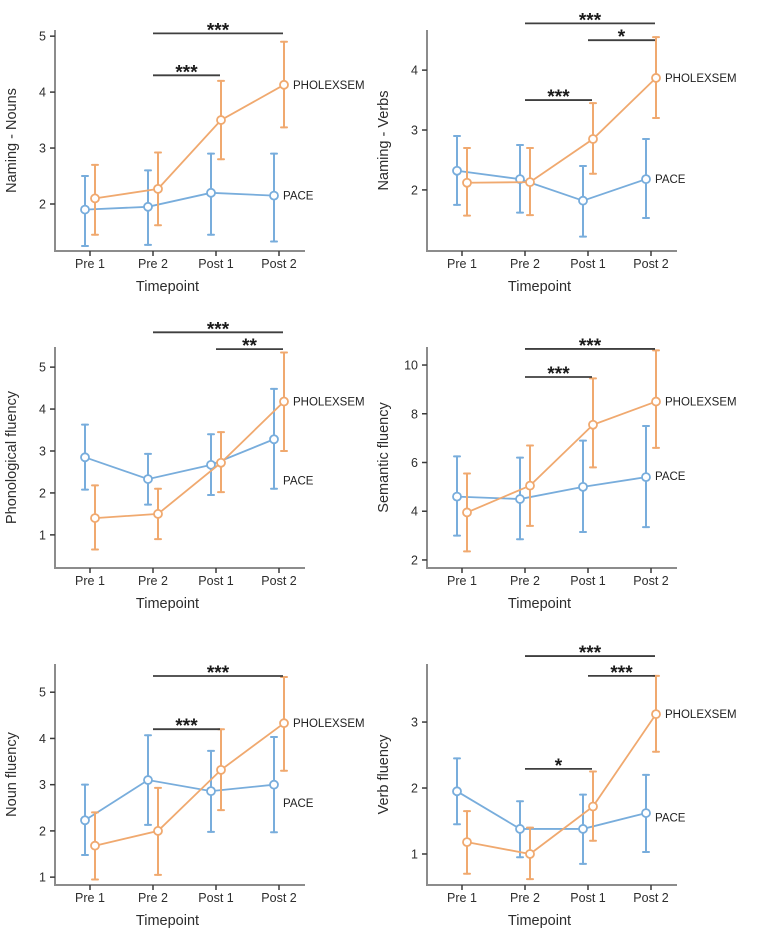 The width and height of the screenshot is (767, 951). Describe the element at coordinates (42, 535) in the screenshot. I see `y-tick-label: 1` at that location.